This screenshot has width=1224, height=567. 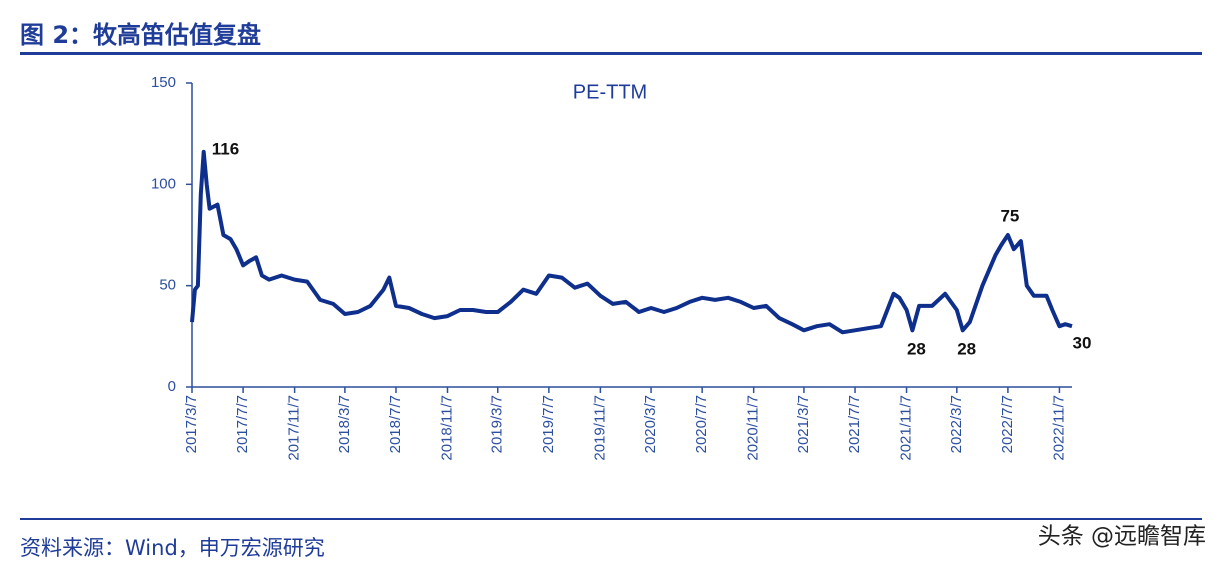 What do you see at coordinates (803, 424) in the screenshot?
I see `x-tick-label: 2021/3/7` at bounding box center [803, 424].